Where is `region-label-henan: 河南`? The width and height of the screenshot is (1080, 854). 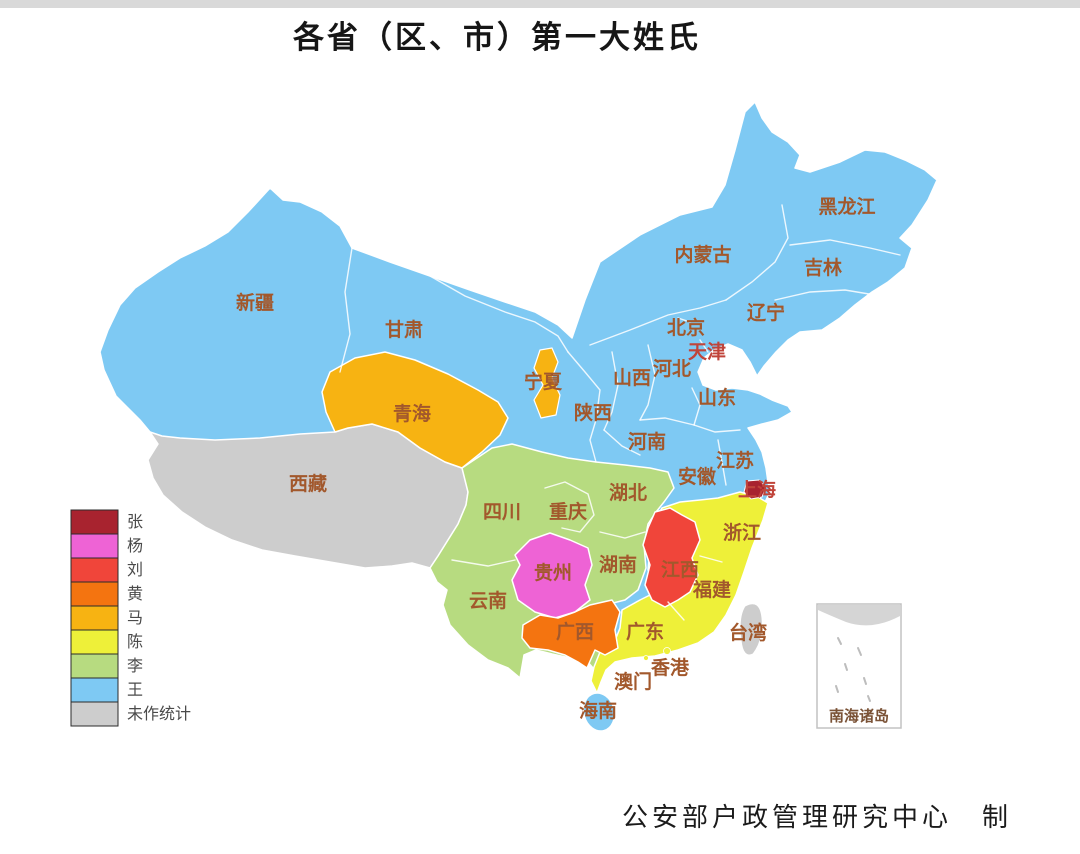
region-label-henan: 河南 is located at coordinates (647, 442).